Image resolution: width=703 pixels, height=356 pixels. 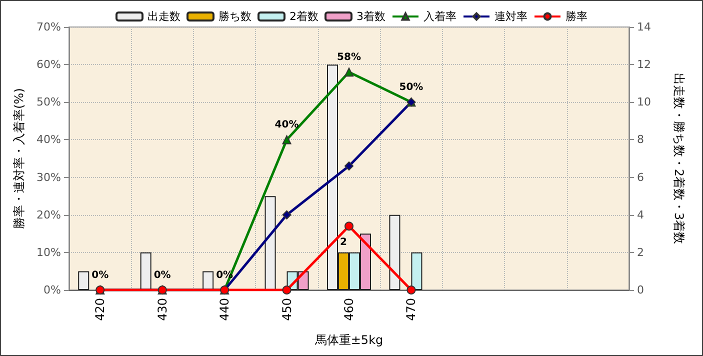 I want to click on x-tick-label: 440, so click(x=225, y=309).